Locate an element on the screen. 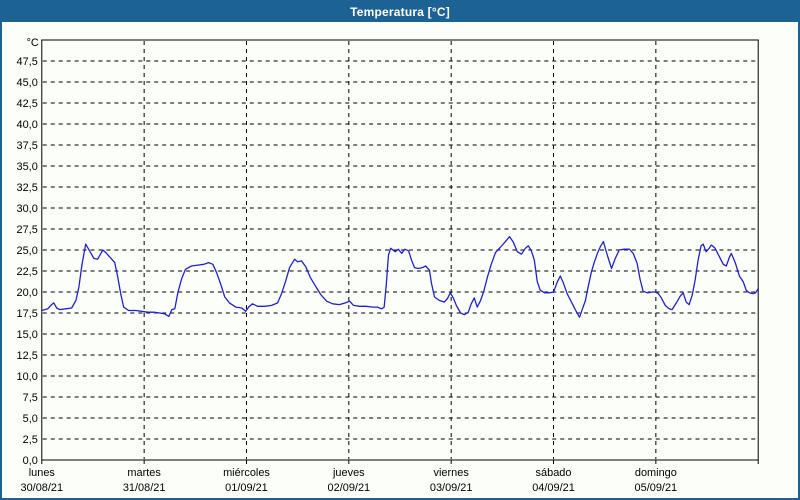 The height and width of the screenshot is (500, 800). x-axis-day-label: lunes is located at coordinates (42, 473).